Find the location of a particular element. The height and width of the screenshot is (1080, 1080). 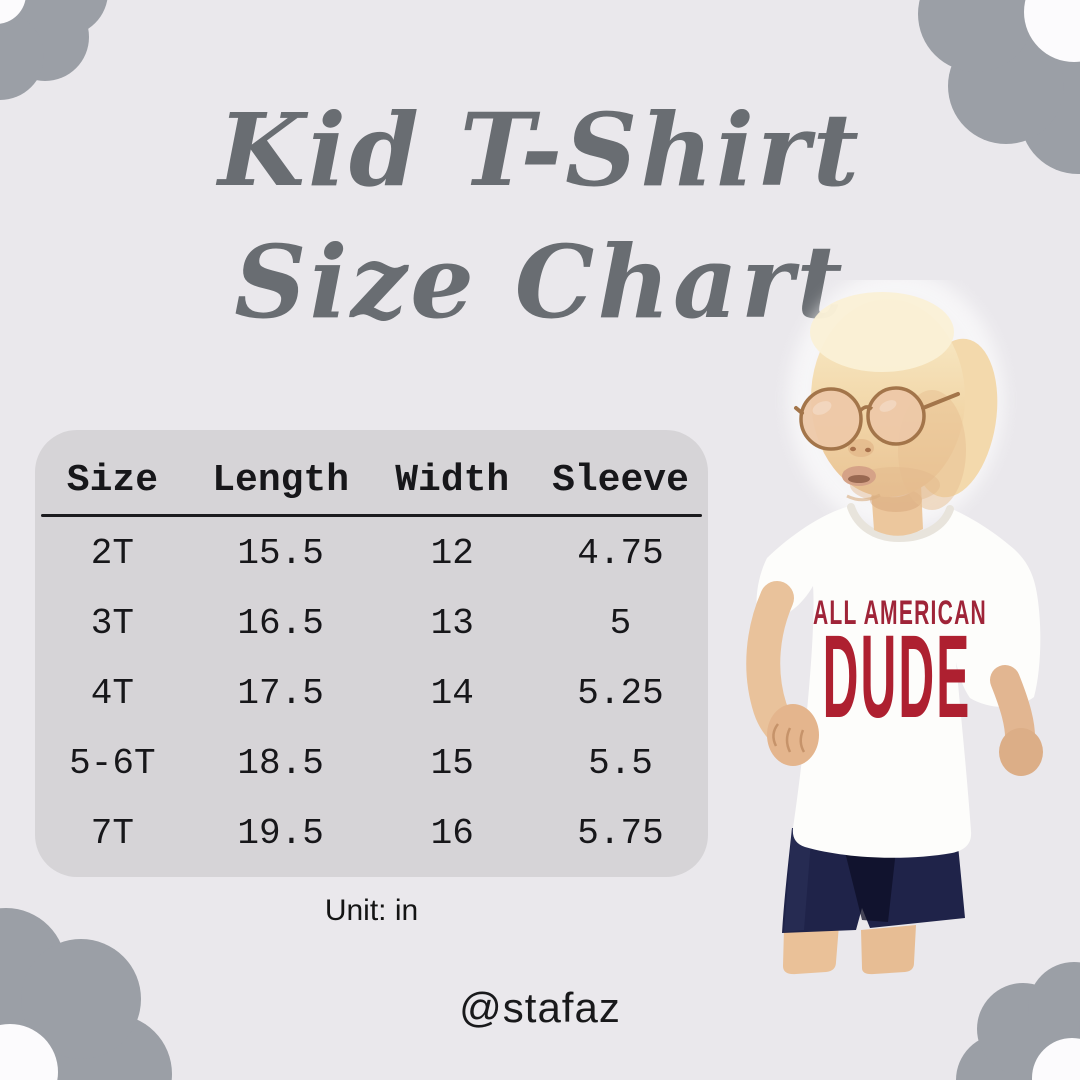

corner-flower-top-right-icon is located at coordinates (999, 87).